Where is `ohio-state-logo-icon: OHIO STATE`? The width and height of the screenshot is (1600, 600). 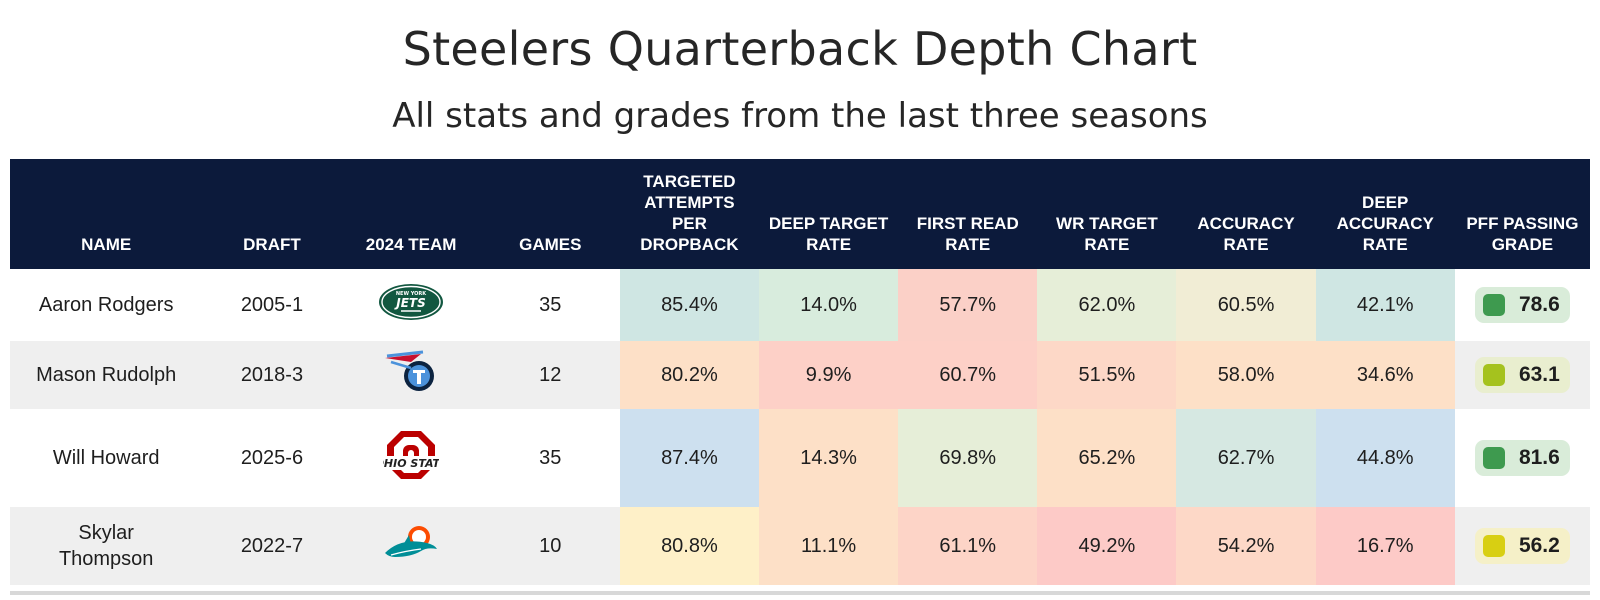
ohio-state-logo-icon: OHIO STATE is located at coordinates (411, 458).